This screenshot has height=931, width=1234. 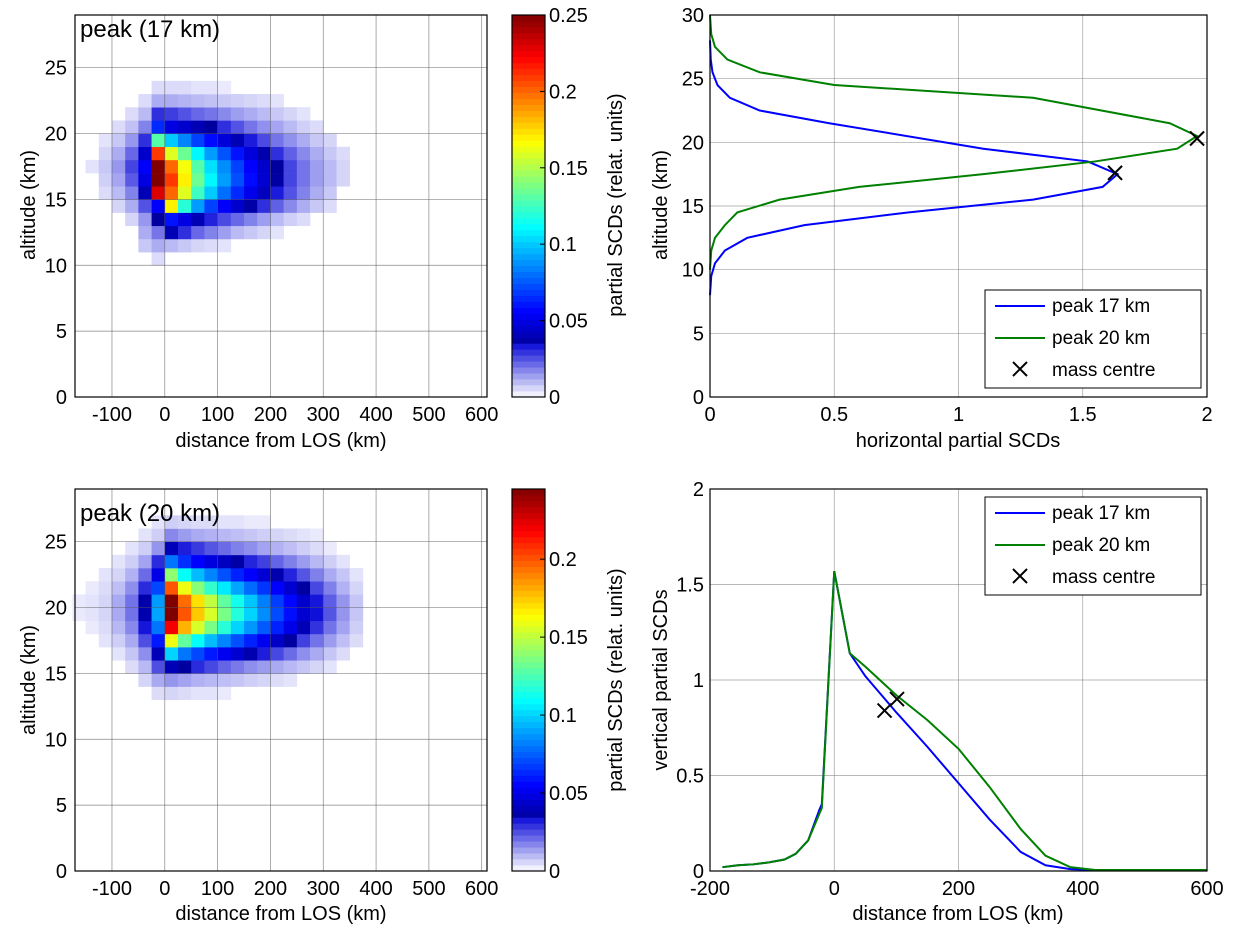 I want to click on heatmap-1-y-tick-labels: 0 5 10 15 20 25, so click(x=56, y=233).